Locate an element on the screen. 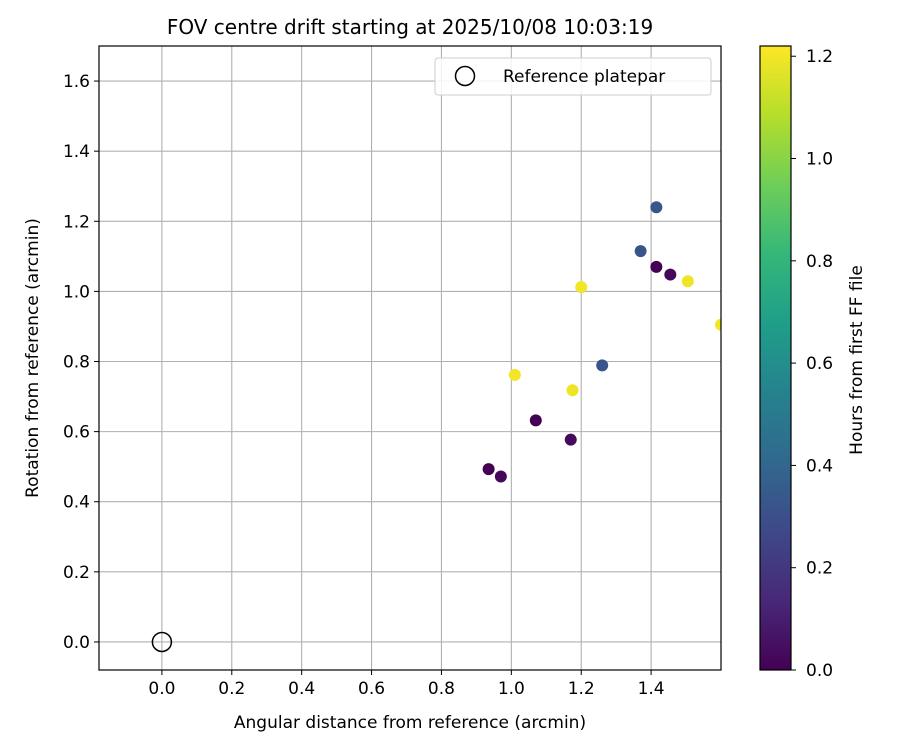  y-tick-label: 0.0 is located at coordinates (76, 643).